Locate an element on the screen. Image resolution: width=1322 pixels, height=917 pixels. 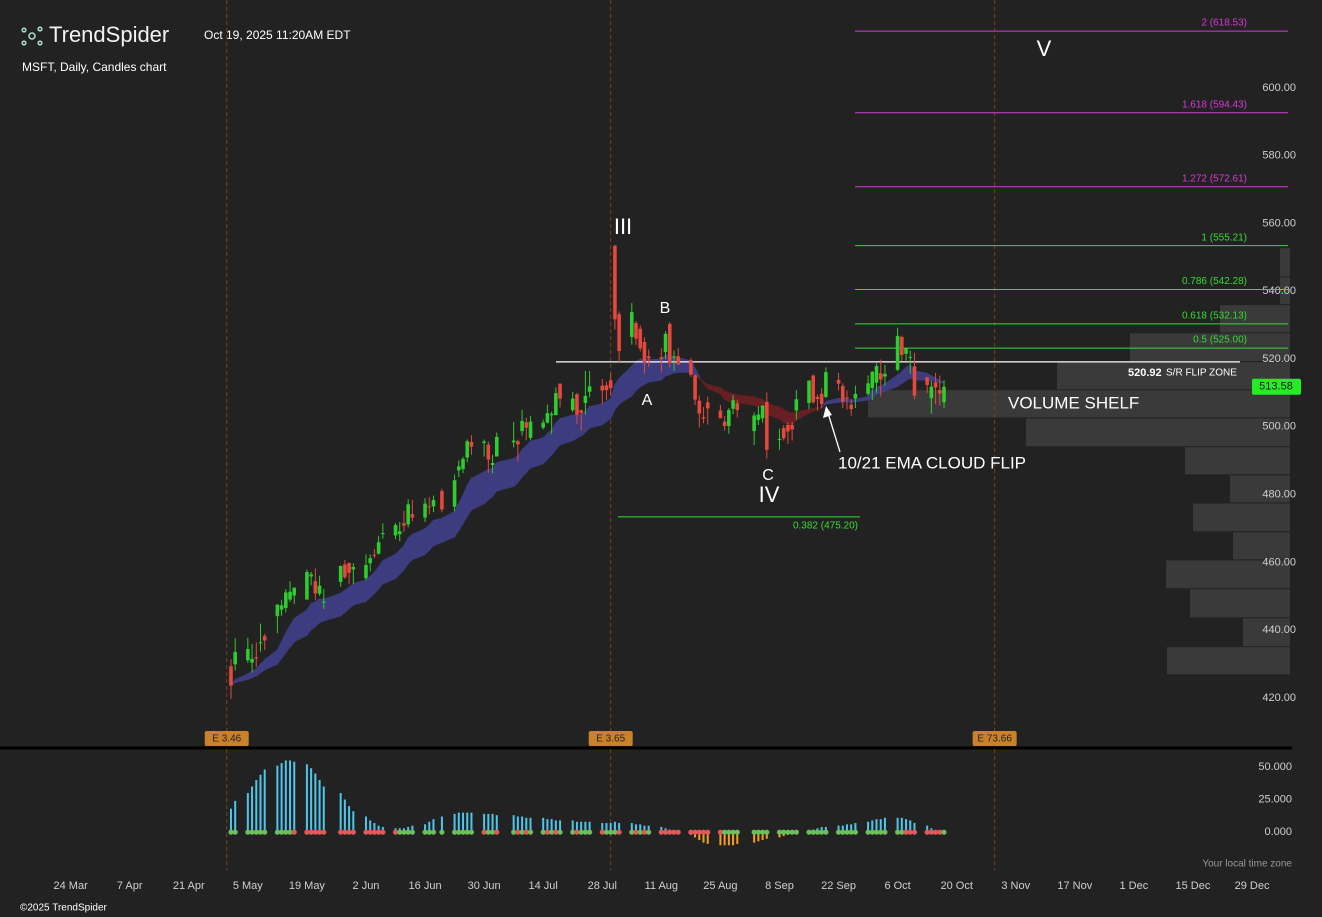
x-tick-label: 28 Jul is located at coordinates (602, 886).